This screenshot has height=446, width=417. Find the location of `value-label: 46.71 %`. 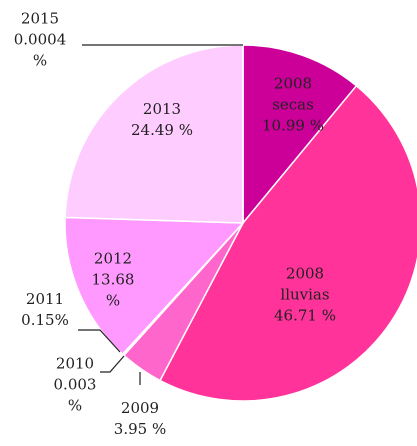

value-label: 46.71 % is located at coordinates (305, 315).